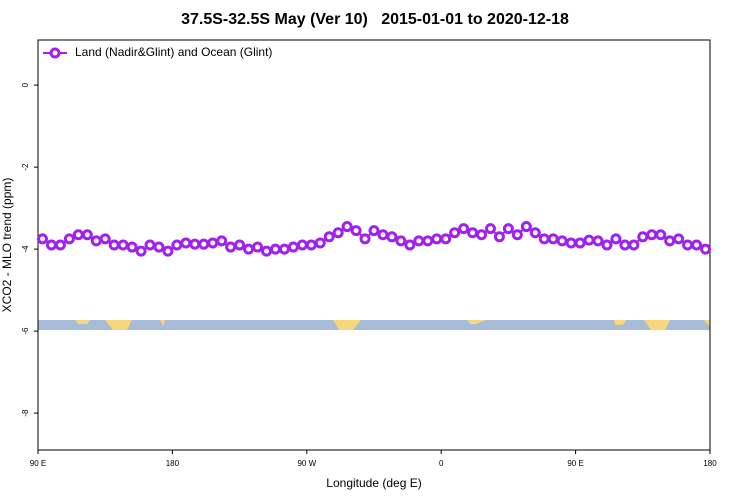 The width and height of the screenshot is (750, 500). I want to click on y-tick-label: -8, so click(25, 413).